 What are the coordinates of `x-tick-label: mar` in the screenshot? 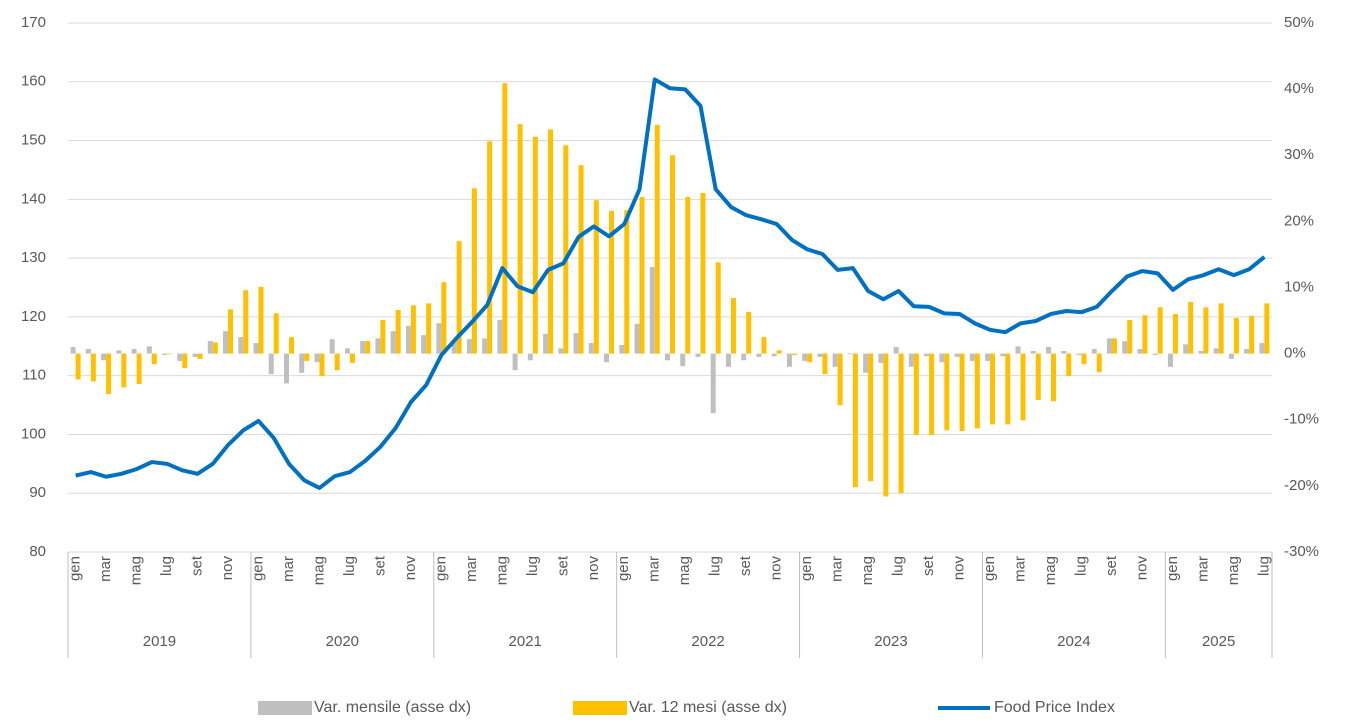 It's located at (1202, 569).